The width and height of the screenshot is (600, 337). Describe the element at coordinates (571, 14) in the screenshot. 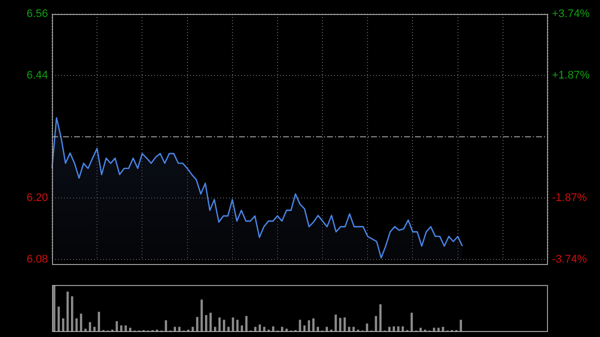

I see `y2-tick-label: +3.74%` at that location.